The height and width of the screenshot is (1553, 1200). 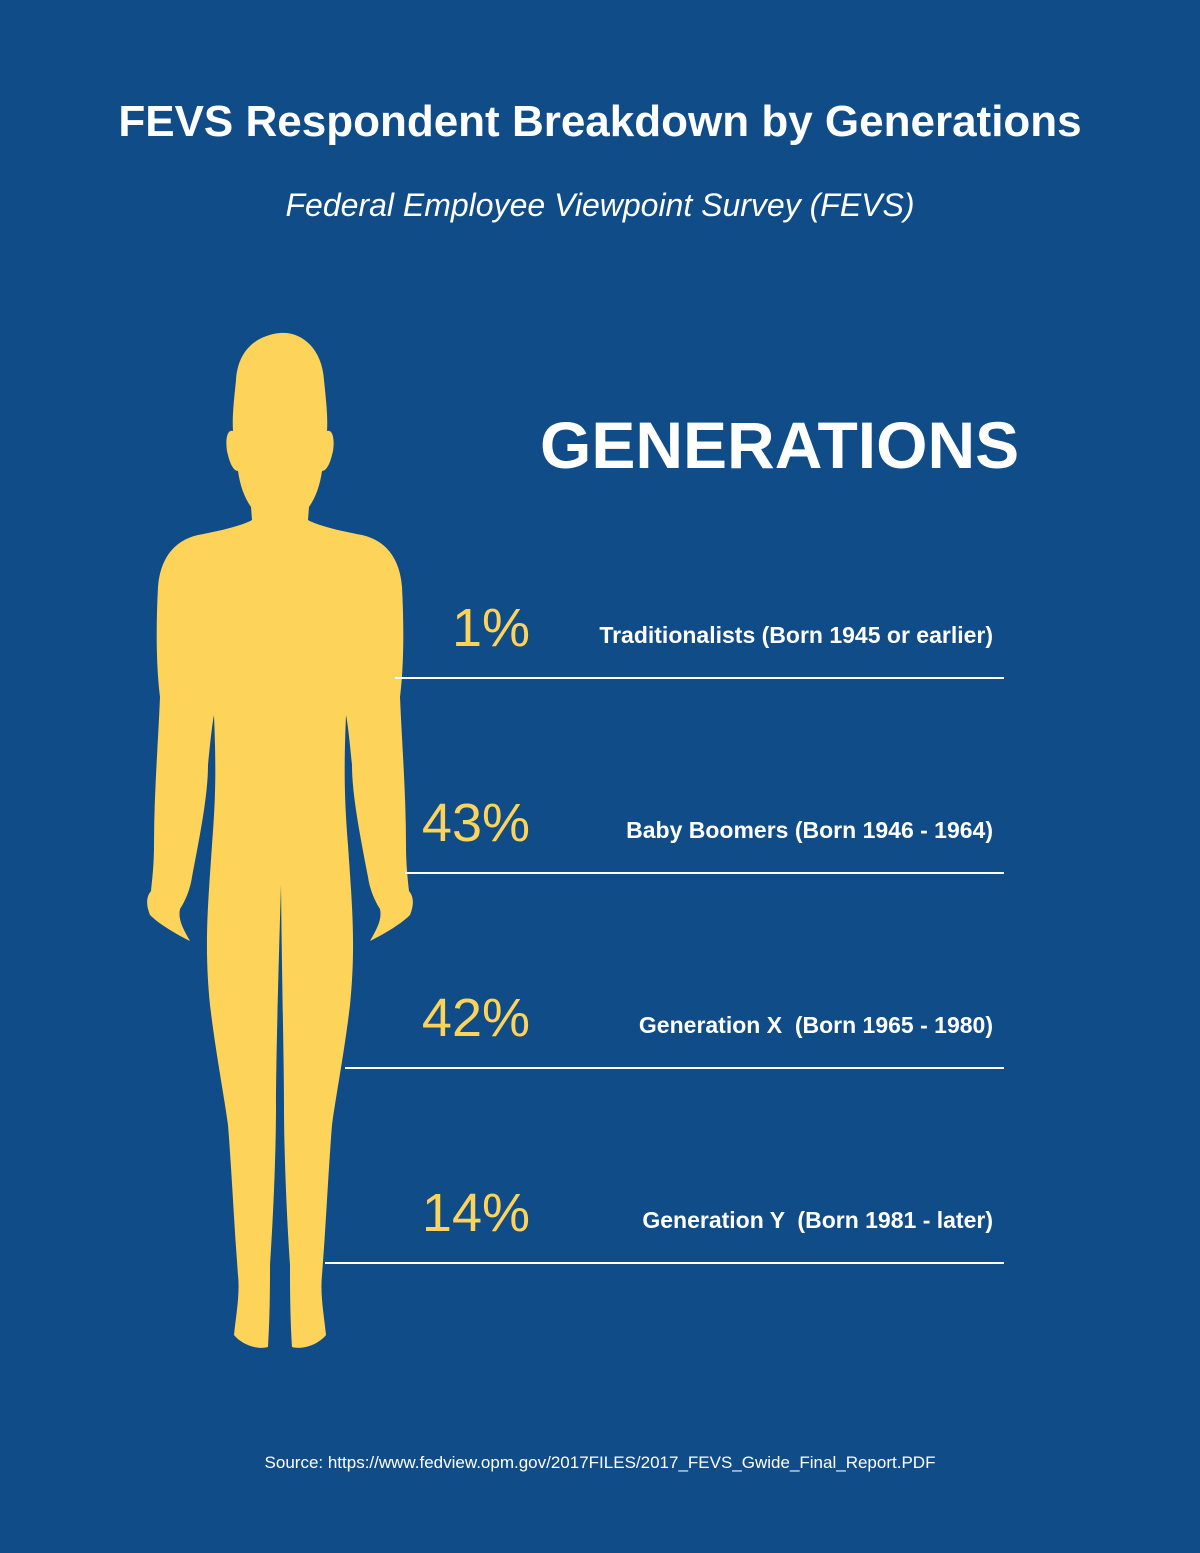 I want to click on generation-row: 1% Traditionalists (Born 1945 or earlier), so click(x=699, y=638).